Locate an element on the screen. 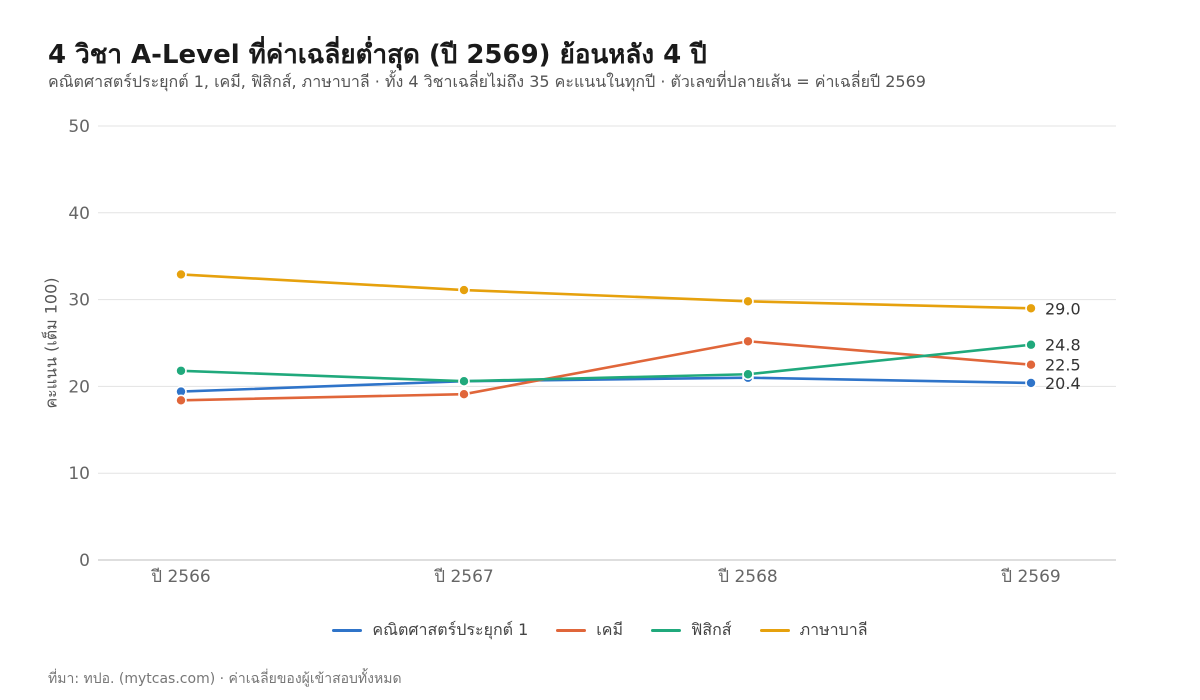 The image size is (1200, 700). end-value-label: 24.8 is located at coordinates (1063, 345).